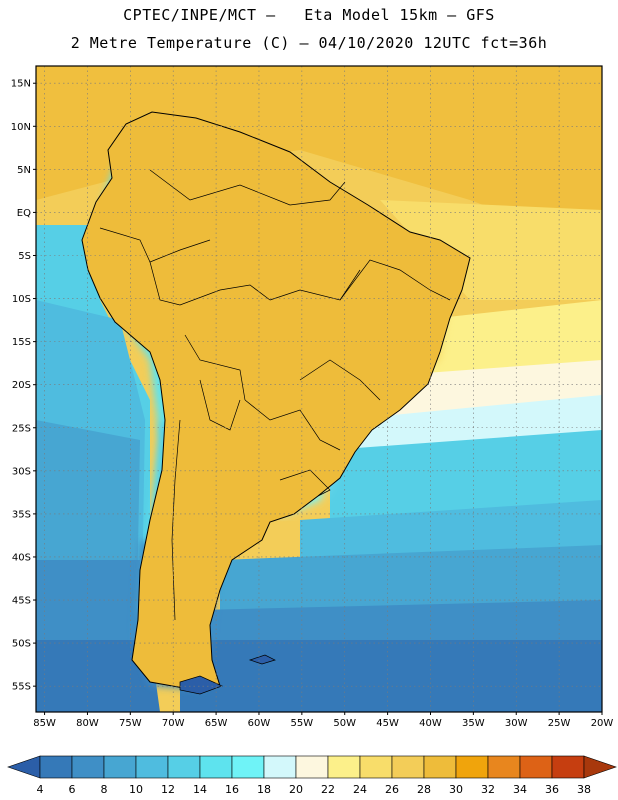  Describe the element at coordinates (488, 789) in the screenshot. I see `colorbar-label: 32` at that location.